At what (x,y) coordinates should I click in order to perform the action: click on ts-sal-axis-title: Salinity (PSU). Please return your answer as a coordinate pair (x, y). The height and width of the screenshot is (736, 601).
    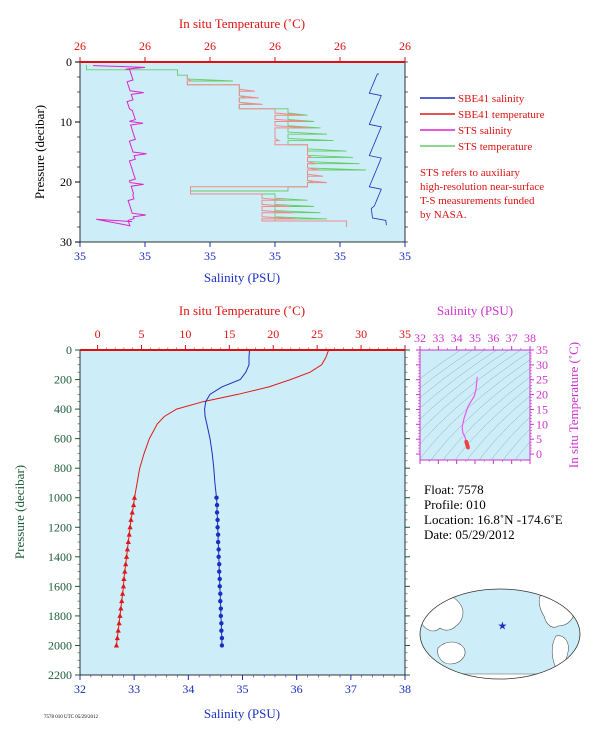
    Looking at the image, I should click on (475, 310).